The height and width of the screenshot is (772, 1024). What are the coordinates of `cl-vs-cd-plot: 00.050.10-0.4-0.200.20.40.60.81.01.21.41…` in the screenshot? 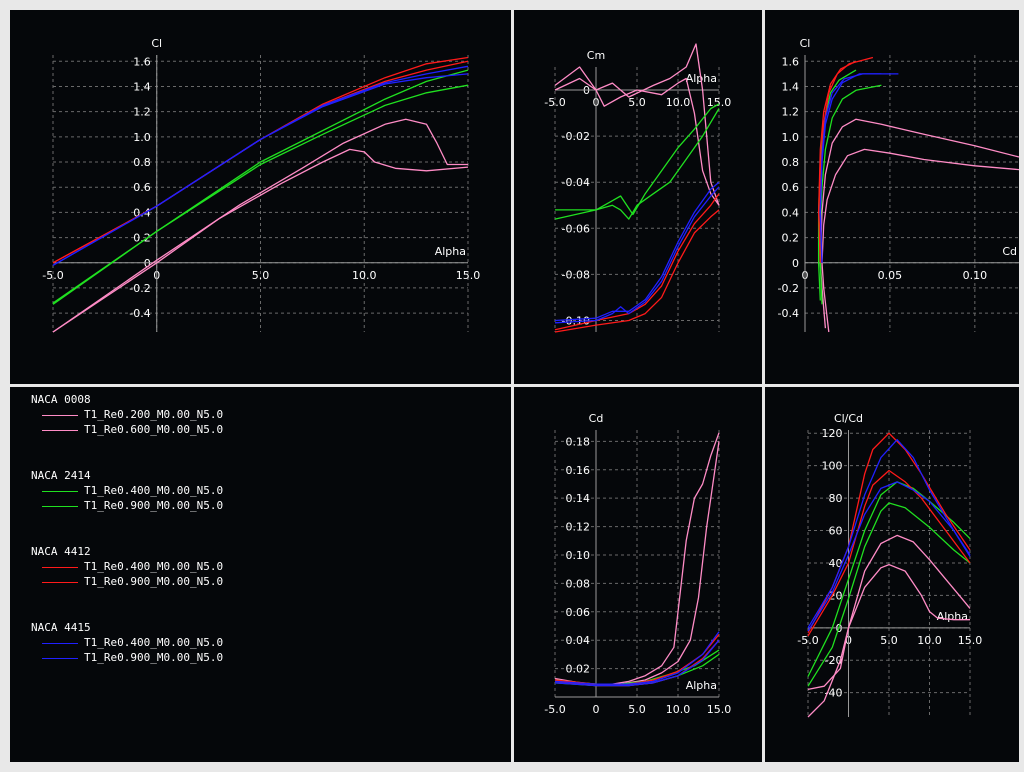 It's located at (892, 197).